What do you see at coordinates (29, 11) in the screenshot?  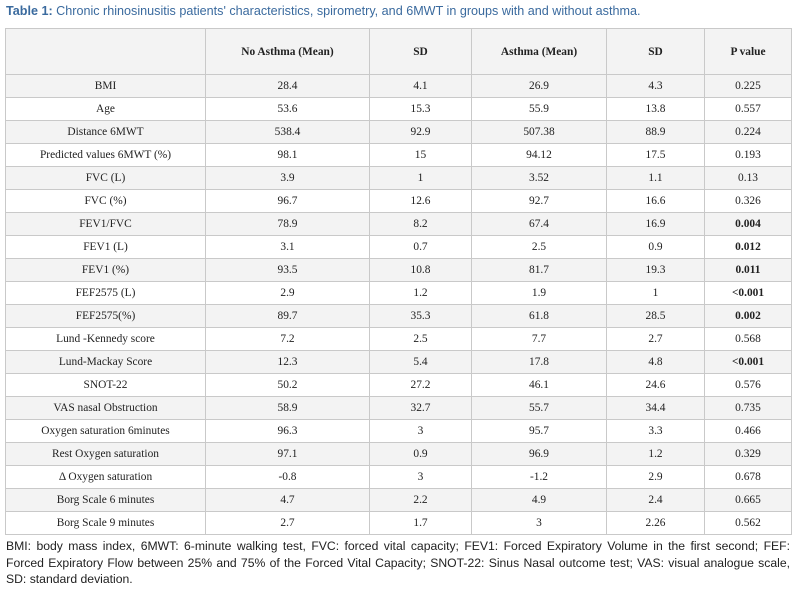 I see `caption-label: Table 1:` at bounding box center [29, 11].